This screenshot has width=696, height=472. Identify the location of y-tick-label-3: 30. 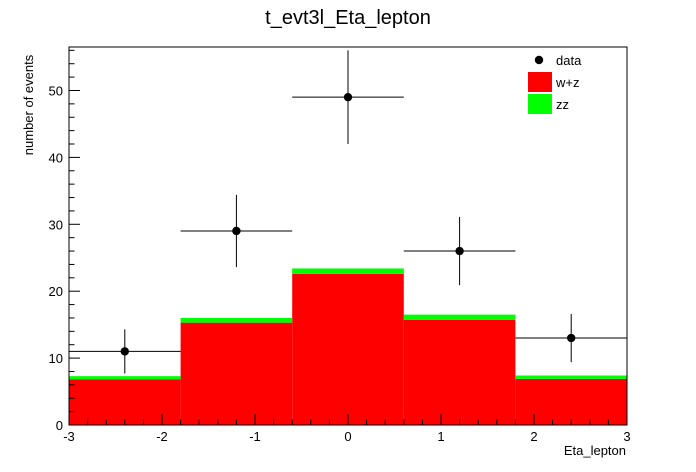
(56, 224).